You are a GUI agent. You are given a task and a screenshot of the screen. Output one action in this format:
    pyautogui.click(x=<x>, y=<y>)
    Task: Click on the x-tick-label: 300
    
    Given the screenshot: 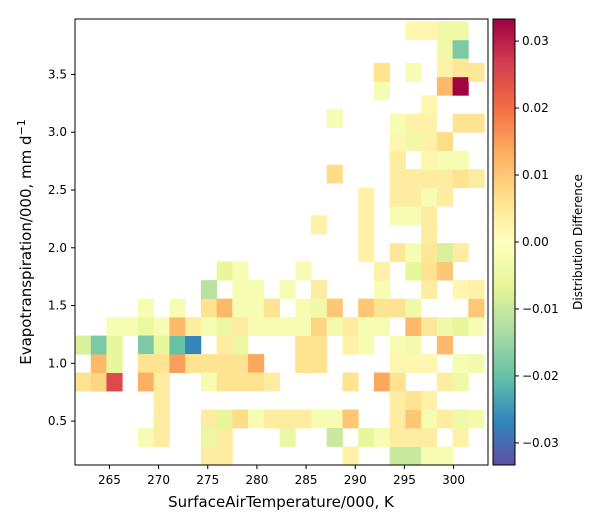 What is the action you would take?
    pyautogui.click(x=453, y=480)
    